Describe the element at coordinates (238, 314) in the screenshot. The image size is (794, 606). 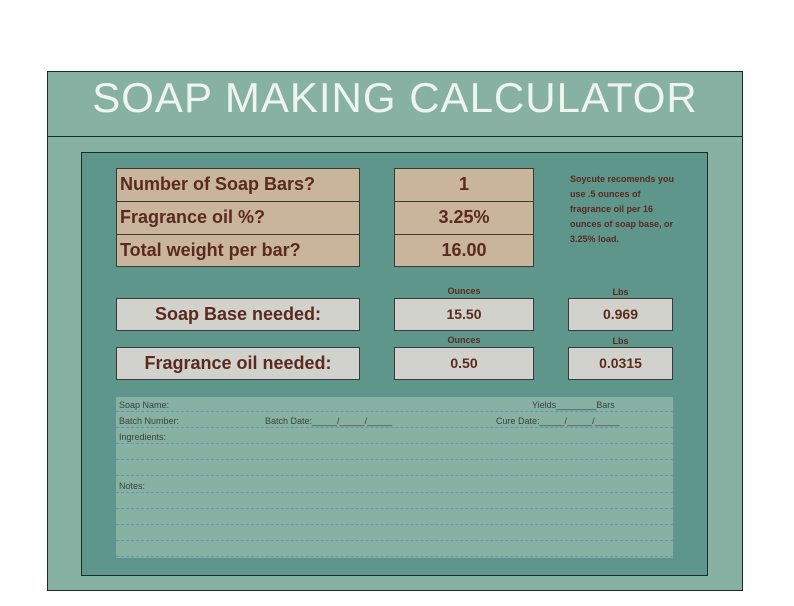
I see `soap-base-label: Soap Base needed:` at that location.